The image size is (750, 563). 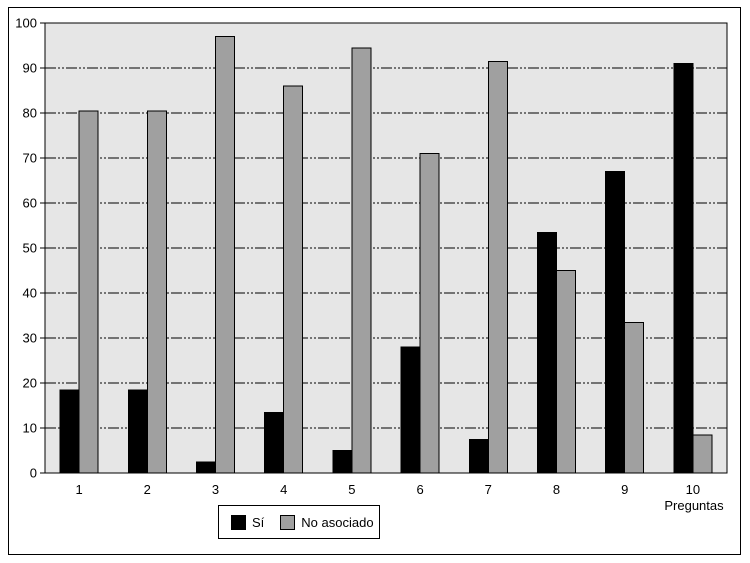 I want to click on bar-sí-cat-10, so click(x=683, y=268).